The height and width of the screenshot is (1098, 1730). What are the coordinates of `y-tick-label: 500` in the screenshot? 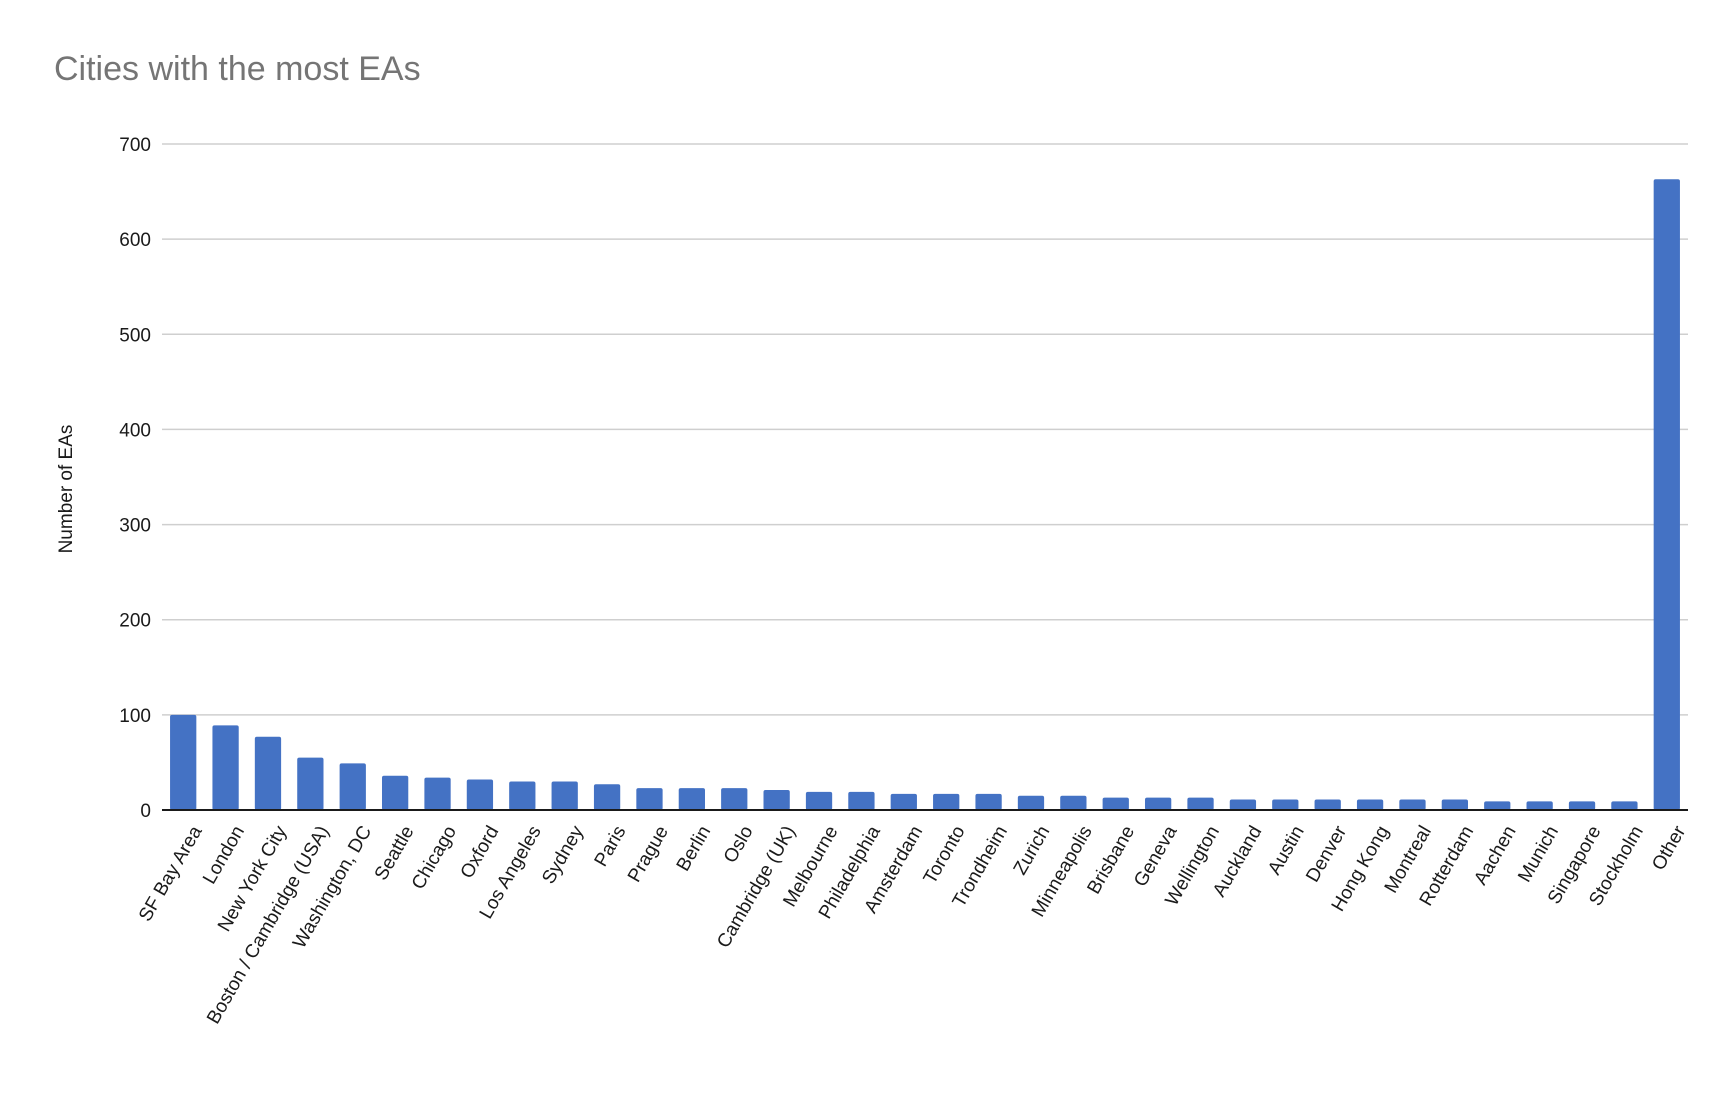 It's located at (135, 335).